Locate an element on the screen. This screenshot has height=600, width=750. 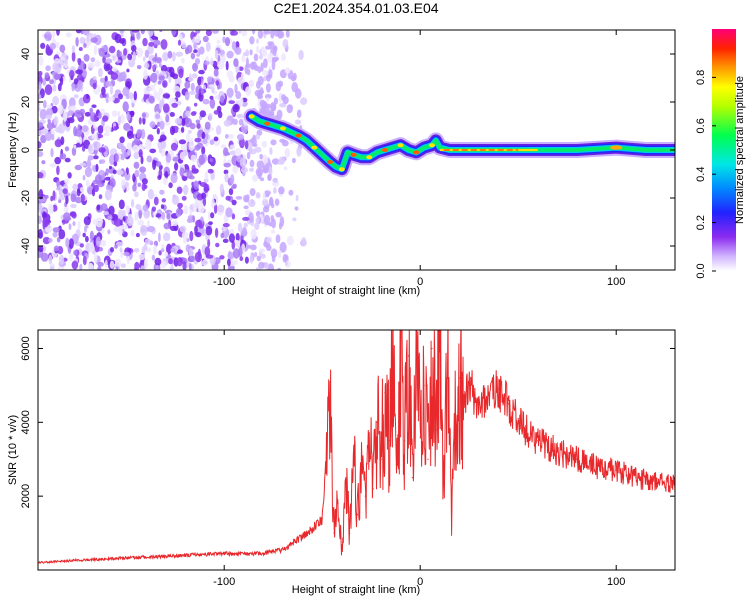
snr-x-axis-label: Height of straight line (km) is located at coordinates (356, 590).